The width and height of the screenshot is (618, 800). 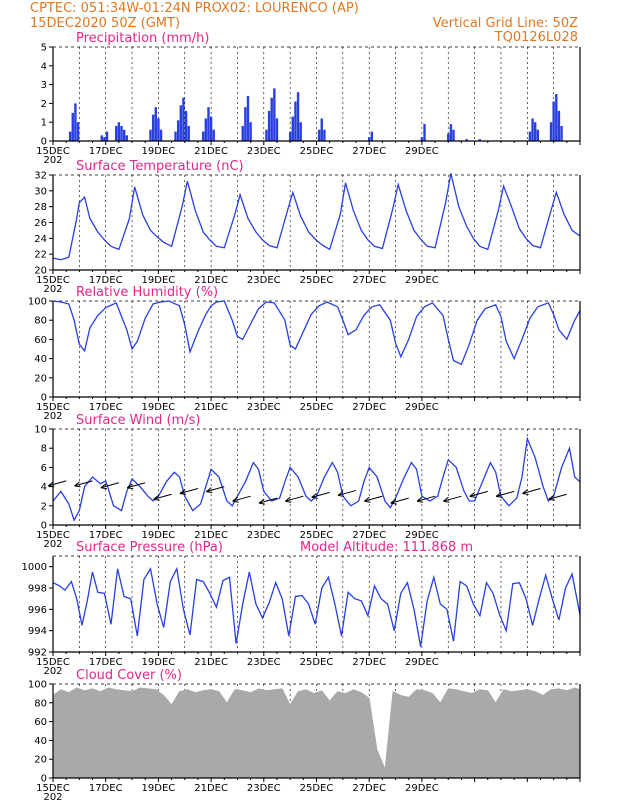 I want to click on panel-title: Cloud Cover (%), so click(x=129, y=675).